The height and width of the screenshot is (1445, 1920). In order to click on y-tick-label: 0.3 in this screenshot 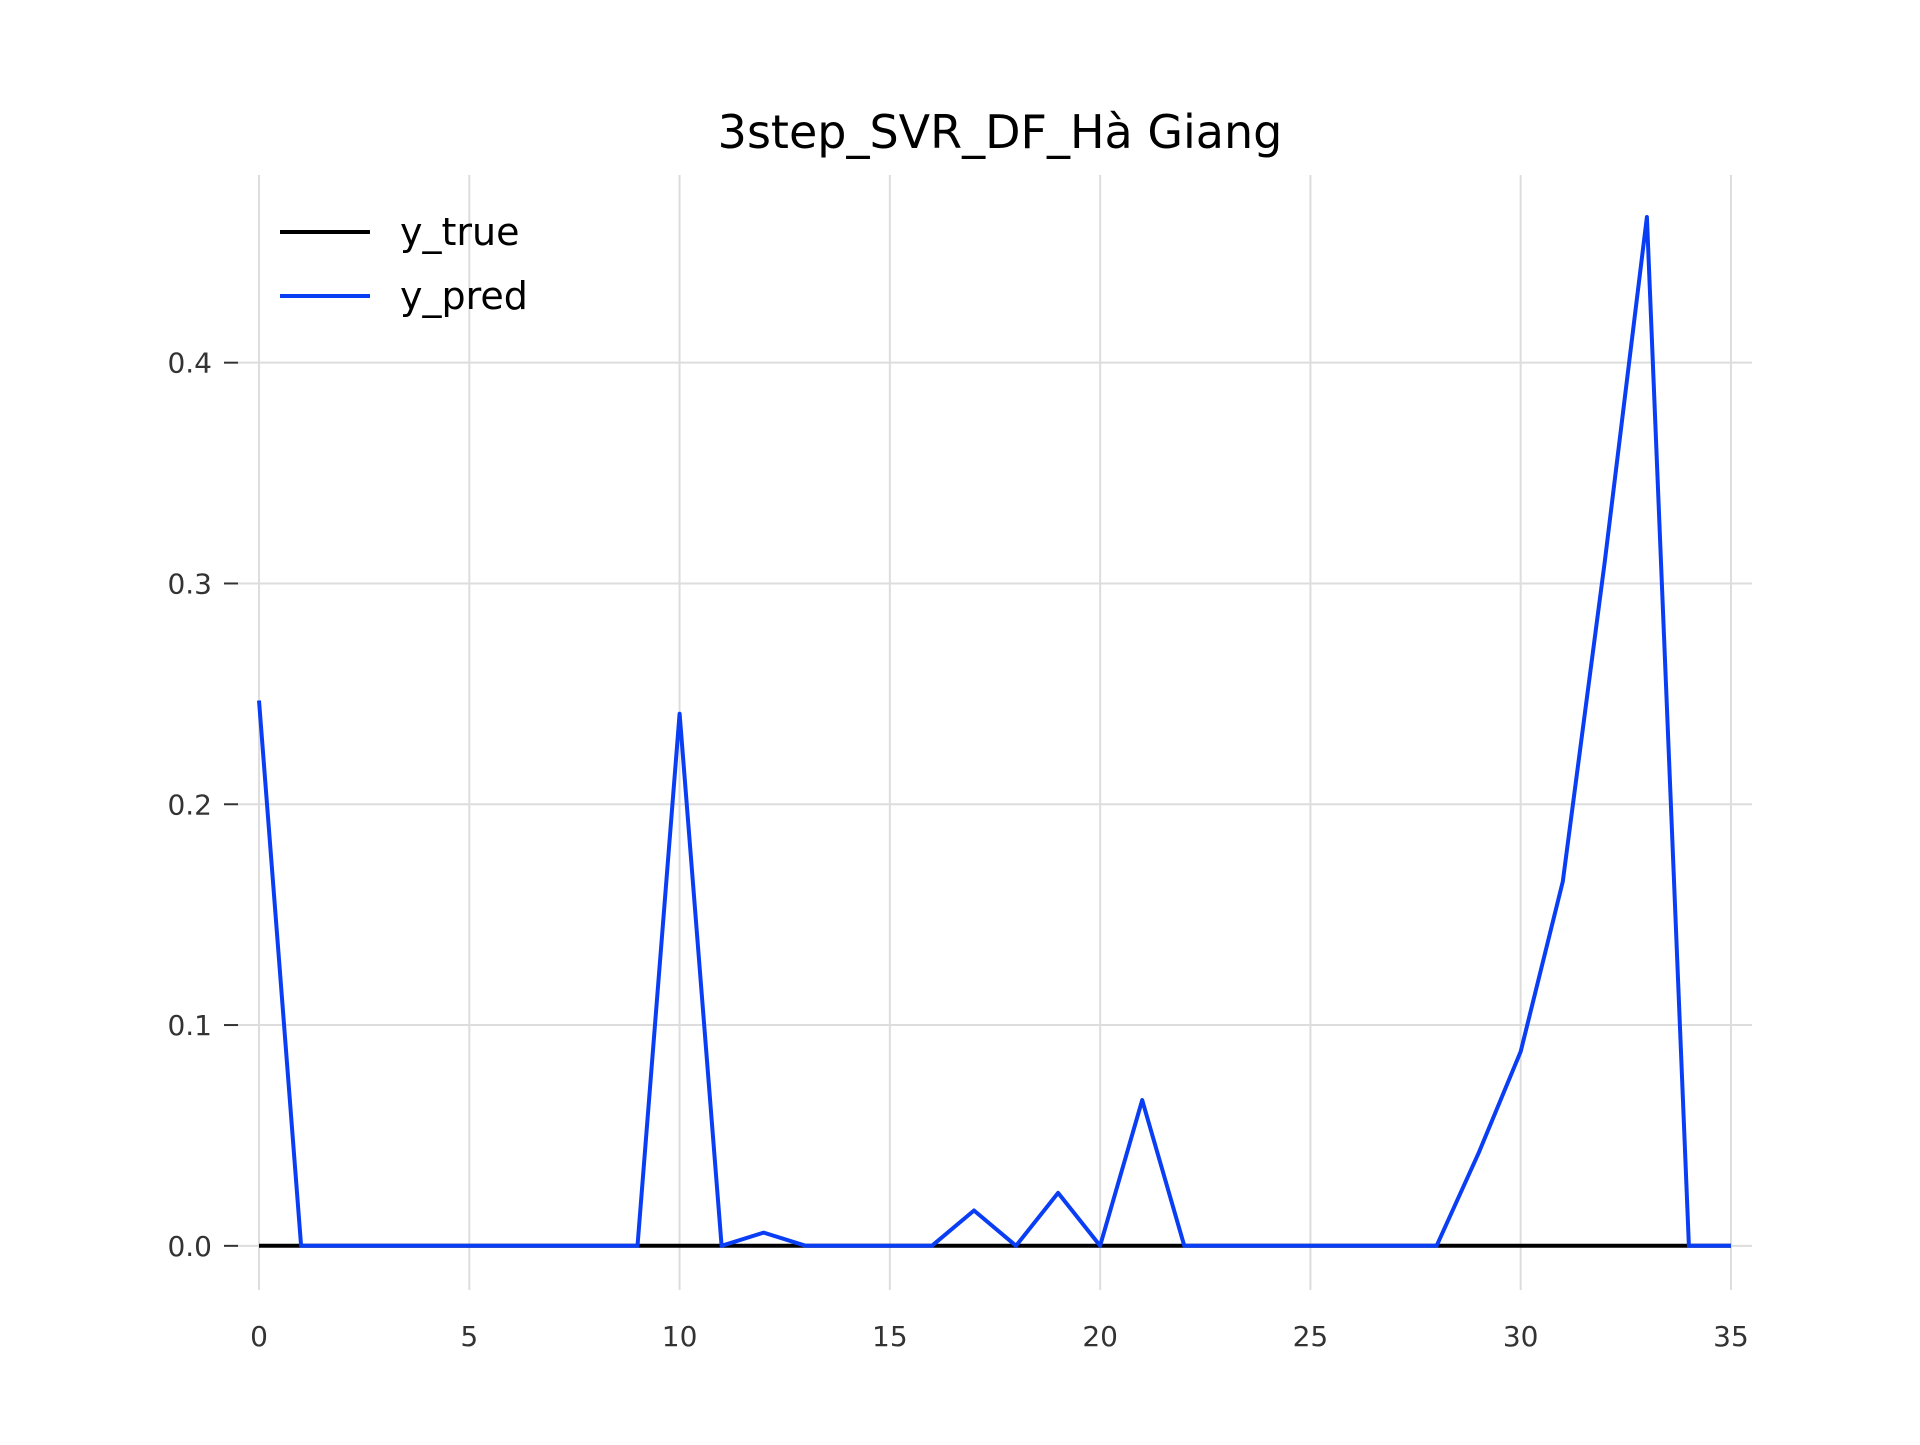, I will do `click(189, 583)`.